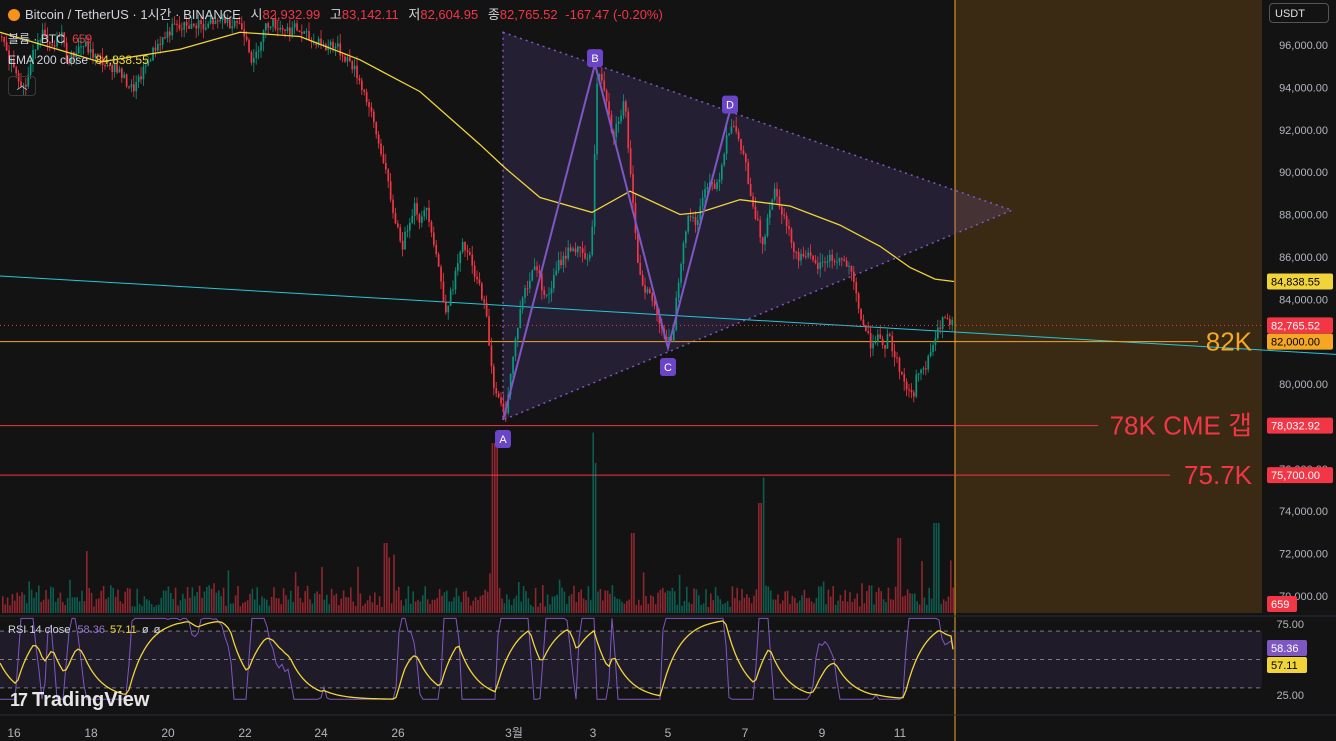 Image resolution: width=1336 pixels, height=741 pixels. I want to click on volume-legend: 볼륨 · BTC 659, so click(50, 38).